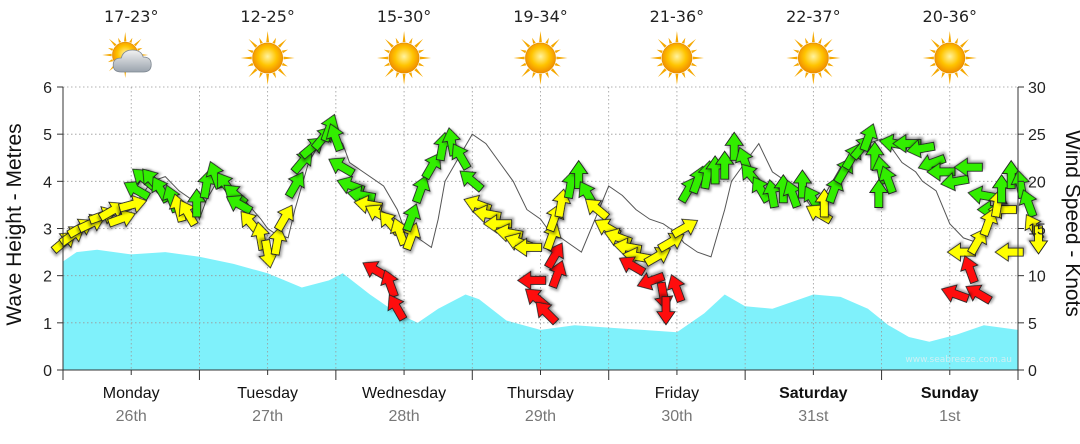 This screenshot has height=444, width=1080. What do you see at coordinates (1037, 230) in the screenshot?
I see `right-axis-tick-label: 15` at bounding box center [1037, 230].